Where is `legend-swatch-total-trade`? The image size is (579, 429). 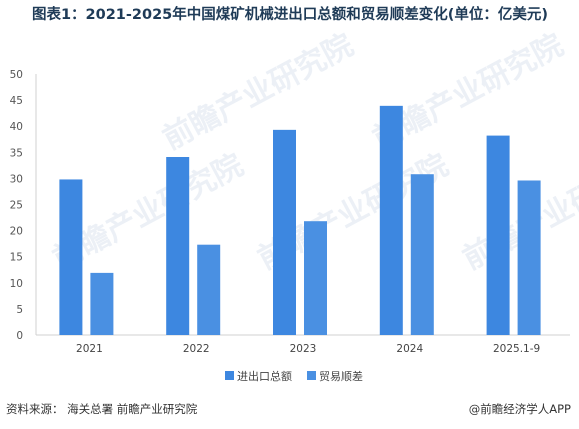
legend-swatch-total-trade is located at coordinates (229, 375).